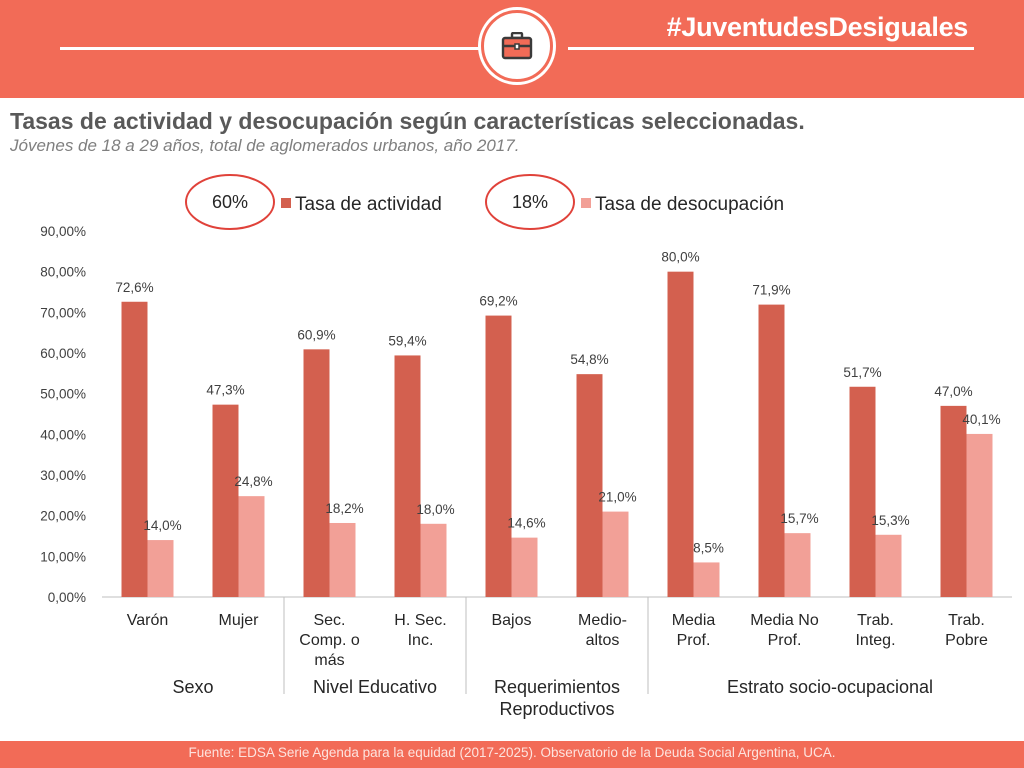  Describe the element at coordinates (407, 340) in the screenshot. I see `data-label-actividad: 59,4%` at that location.